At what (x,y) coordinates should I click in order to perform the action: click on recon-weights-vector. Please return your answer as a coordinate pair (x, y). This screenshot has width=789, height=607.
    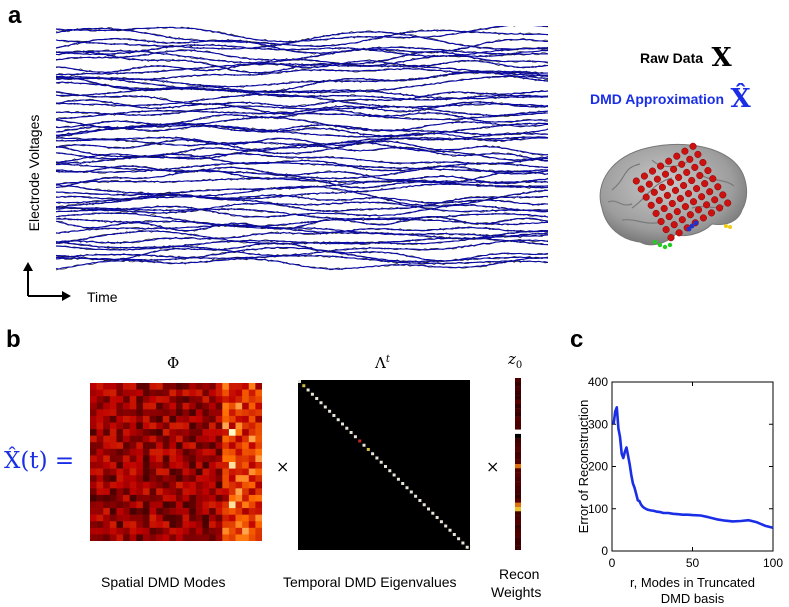
    Looking at the image, I should click on (518, 464).